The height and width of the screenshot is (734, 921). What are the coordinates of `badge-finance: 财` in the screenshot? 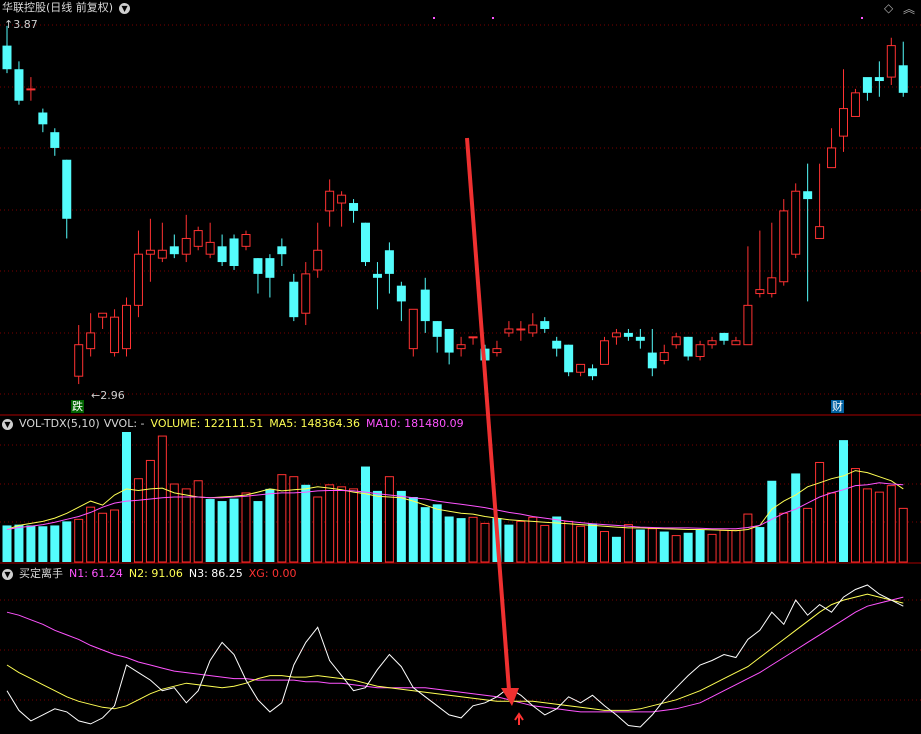 It's located at (837, 406).